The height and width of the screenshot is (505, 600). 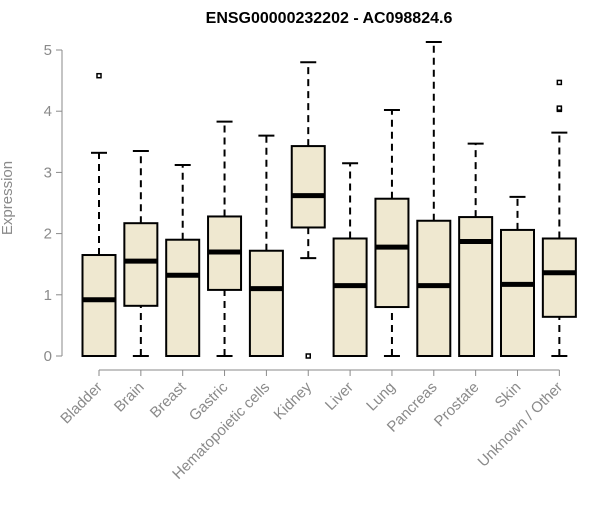 I want to click on x-tick-label: Lung, so click(x=381, y=397).